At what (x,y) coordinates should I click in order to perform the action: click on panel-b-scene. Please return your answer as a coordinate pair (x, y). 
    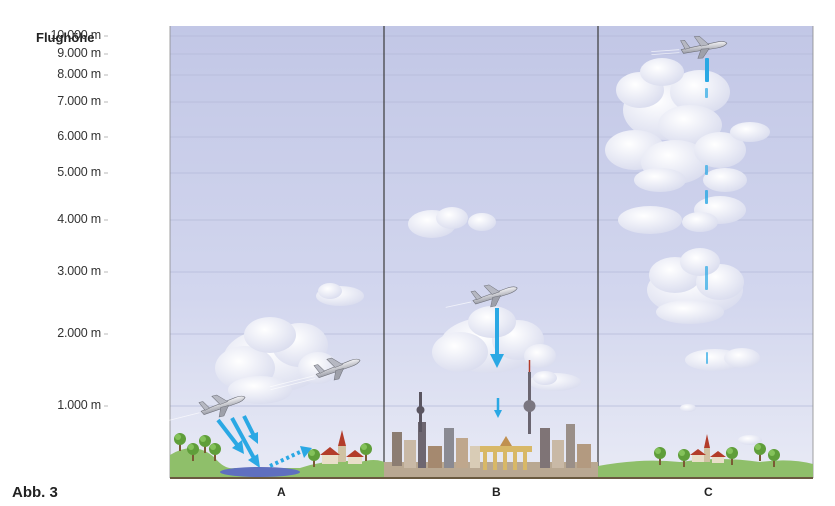
    Looking at the image, I should click on (491, 342).